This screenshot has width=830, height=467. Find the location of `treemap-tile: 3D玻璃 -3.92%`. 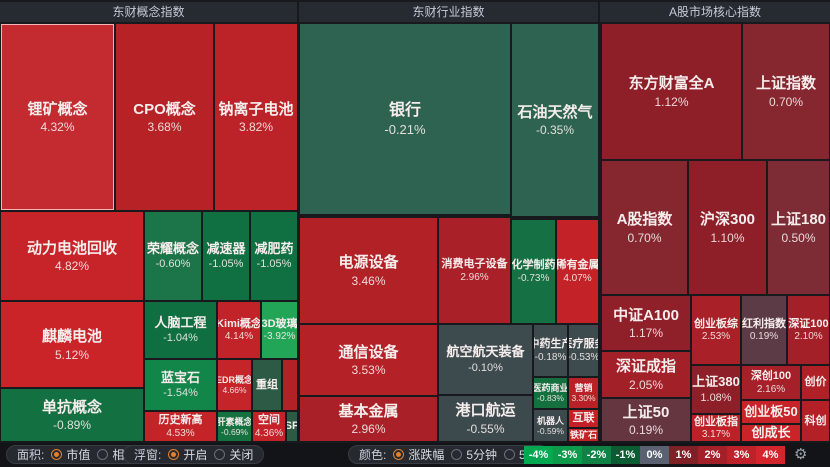

treemap-tile: 3D玻璃 -3.92% is located at coordinates (279, 330).